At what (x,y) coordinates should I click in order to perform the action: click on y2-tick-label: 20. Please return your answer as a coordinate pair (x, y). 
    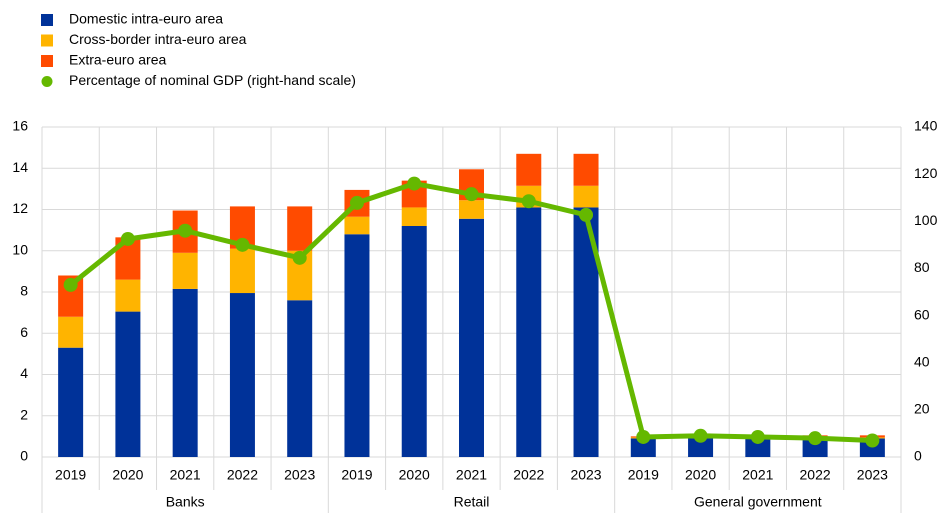
    Looking at the image, I should click on (922, 409).